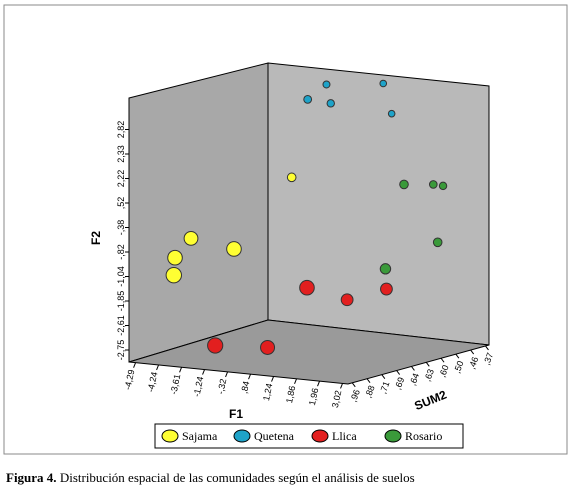 The height and width of the screenshot is (499, 577). What do you see at coordinates (129, 380) in the screenshot?
I see `x-tick-label: -4,29` at bounding box center [129, 380].